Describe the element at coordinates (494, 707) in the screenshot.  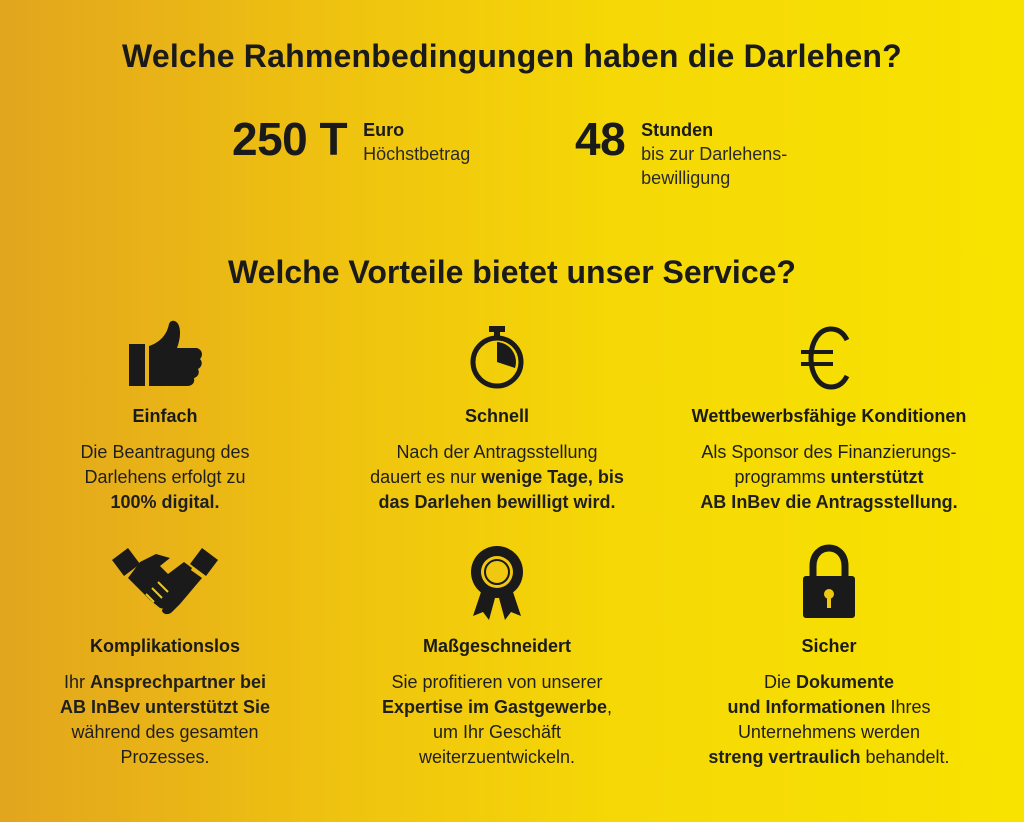
I see `emphasis-text: Expertise im Gastgewerbe` at that location.